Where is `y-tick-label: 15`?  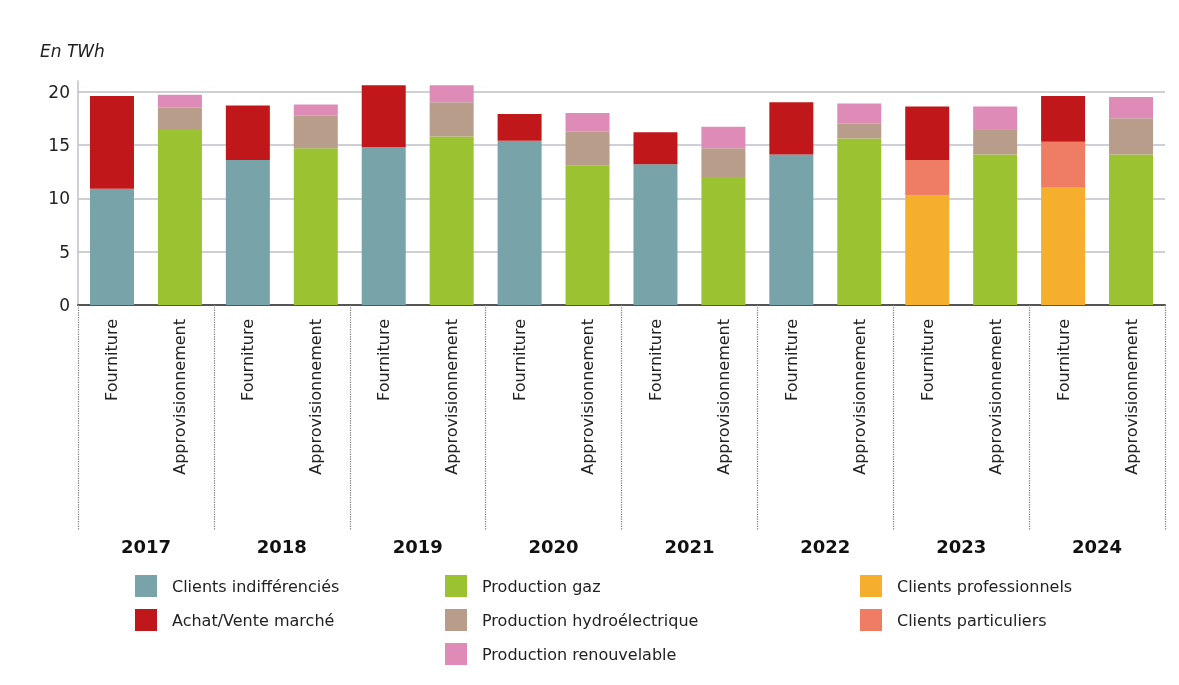 y-tick-label: 15 is located at coordinates (59, 145).